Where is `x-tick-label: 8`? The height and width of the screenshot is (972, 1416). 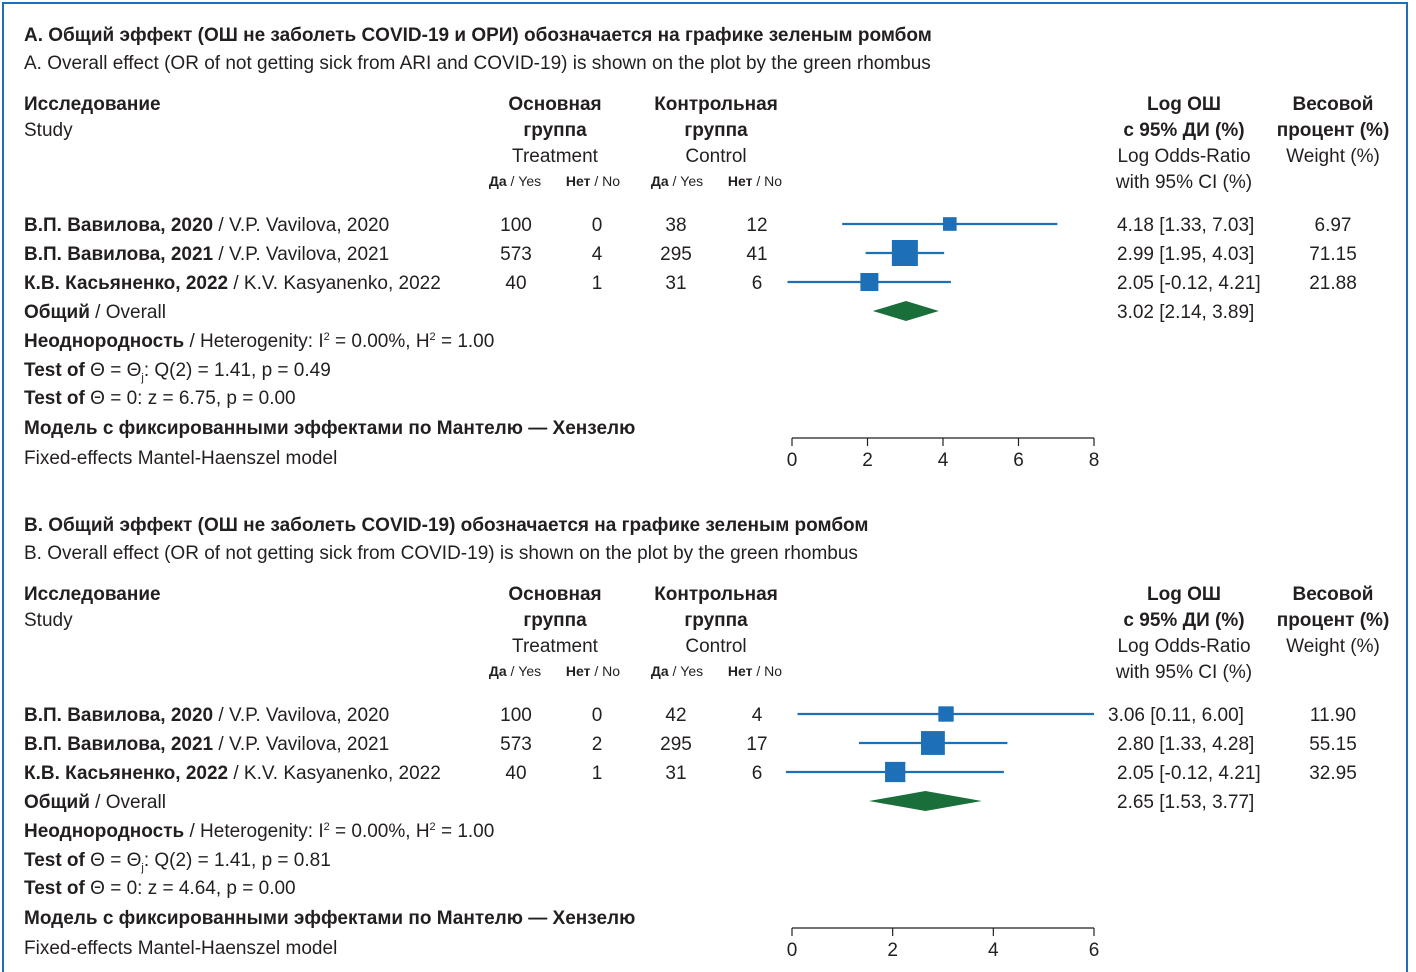
x-tick-label: 8 is located at coordinates (1094, 460).